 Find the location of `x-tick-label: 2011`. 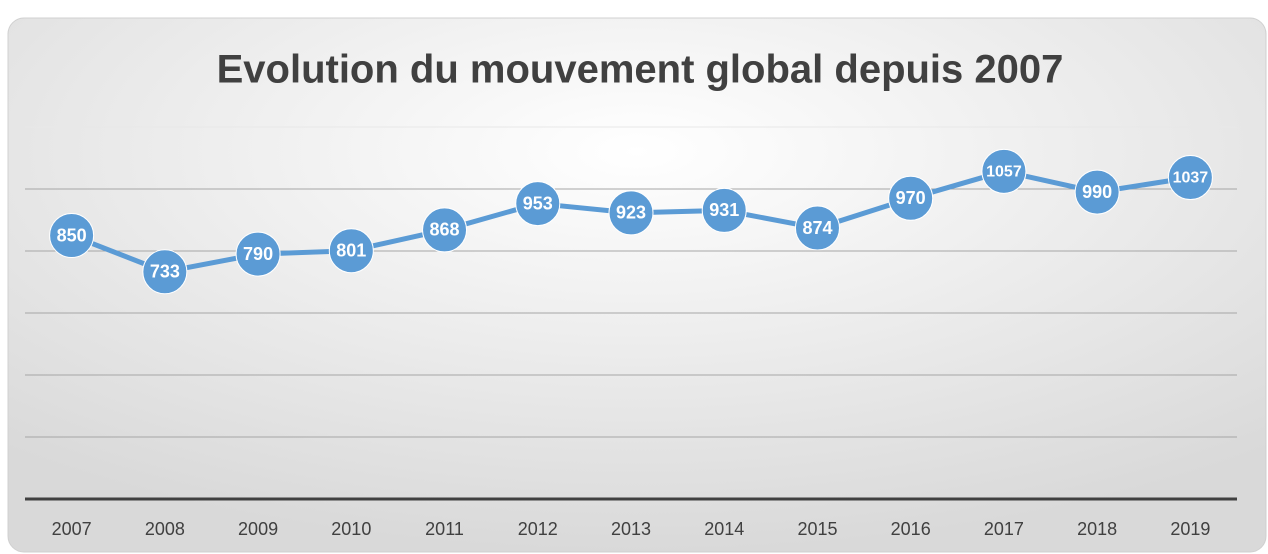

x-tick-label: 2011 is located at coordinates (444, 529).